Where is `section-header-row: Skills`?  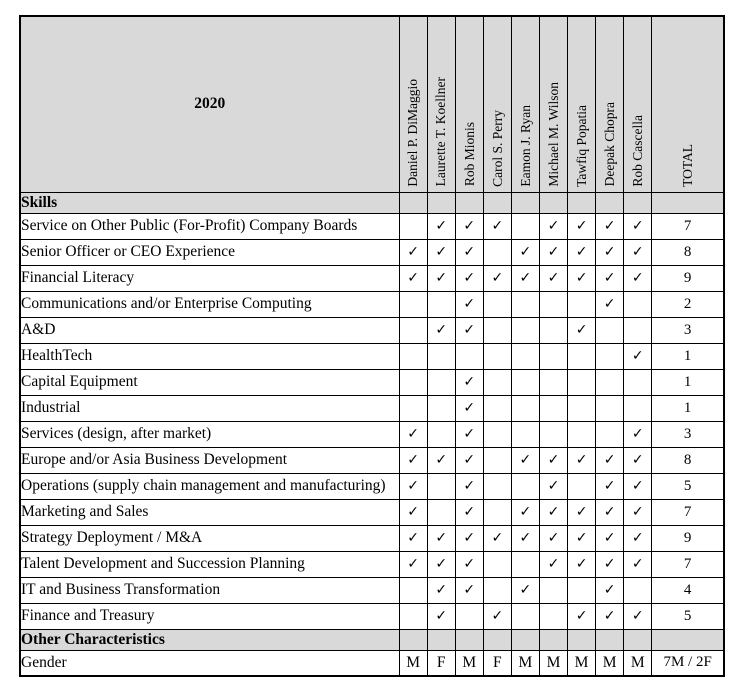
section-header-row: Skills is located at coordinates (372, 202).